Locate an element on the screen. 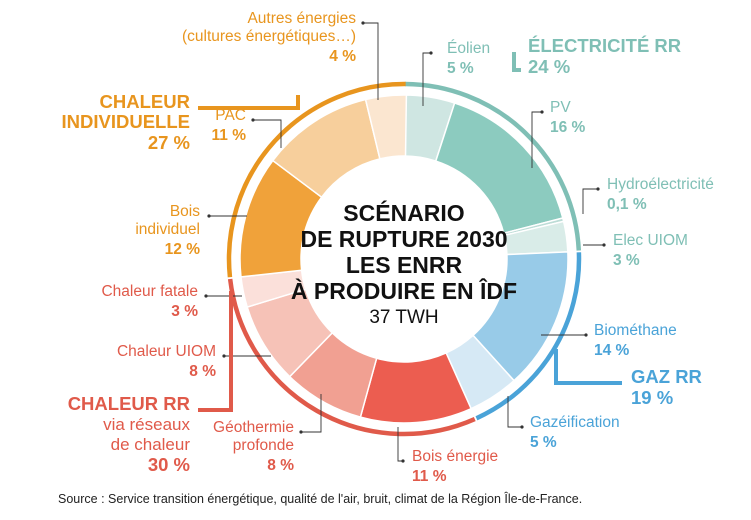 The width and height of the screenshot is (751, 520). group-label-chaleur_ind: CHALEUR INDIVIDUELLE 27 % is located at coordinates (126, 122).